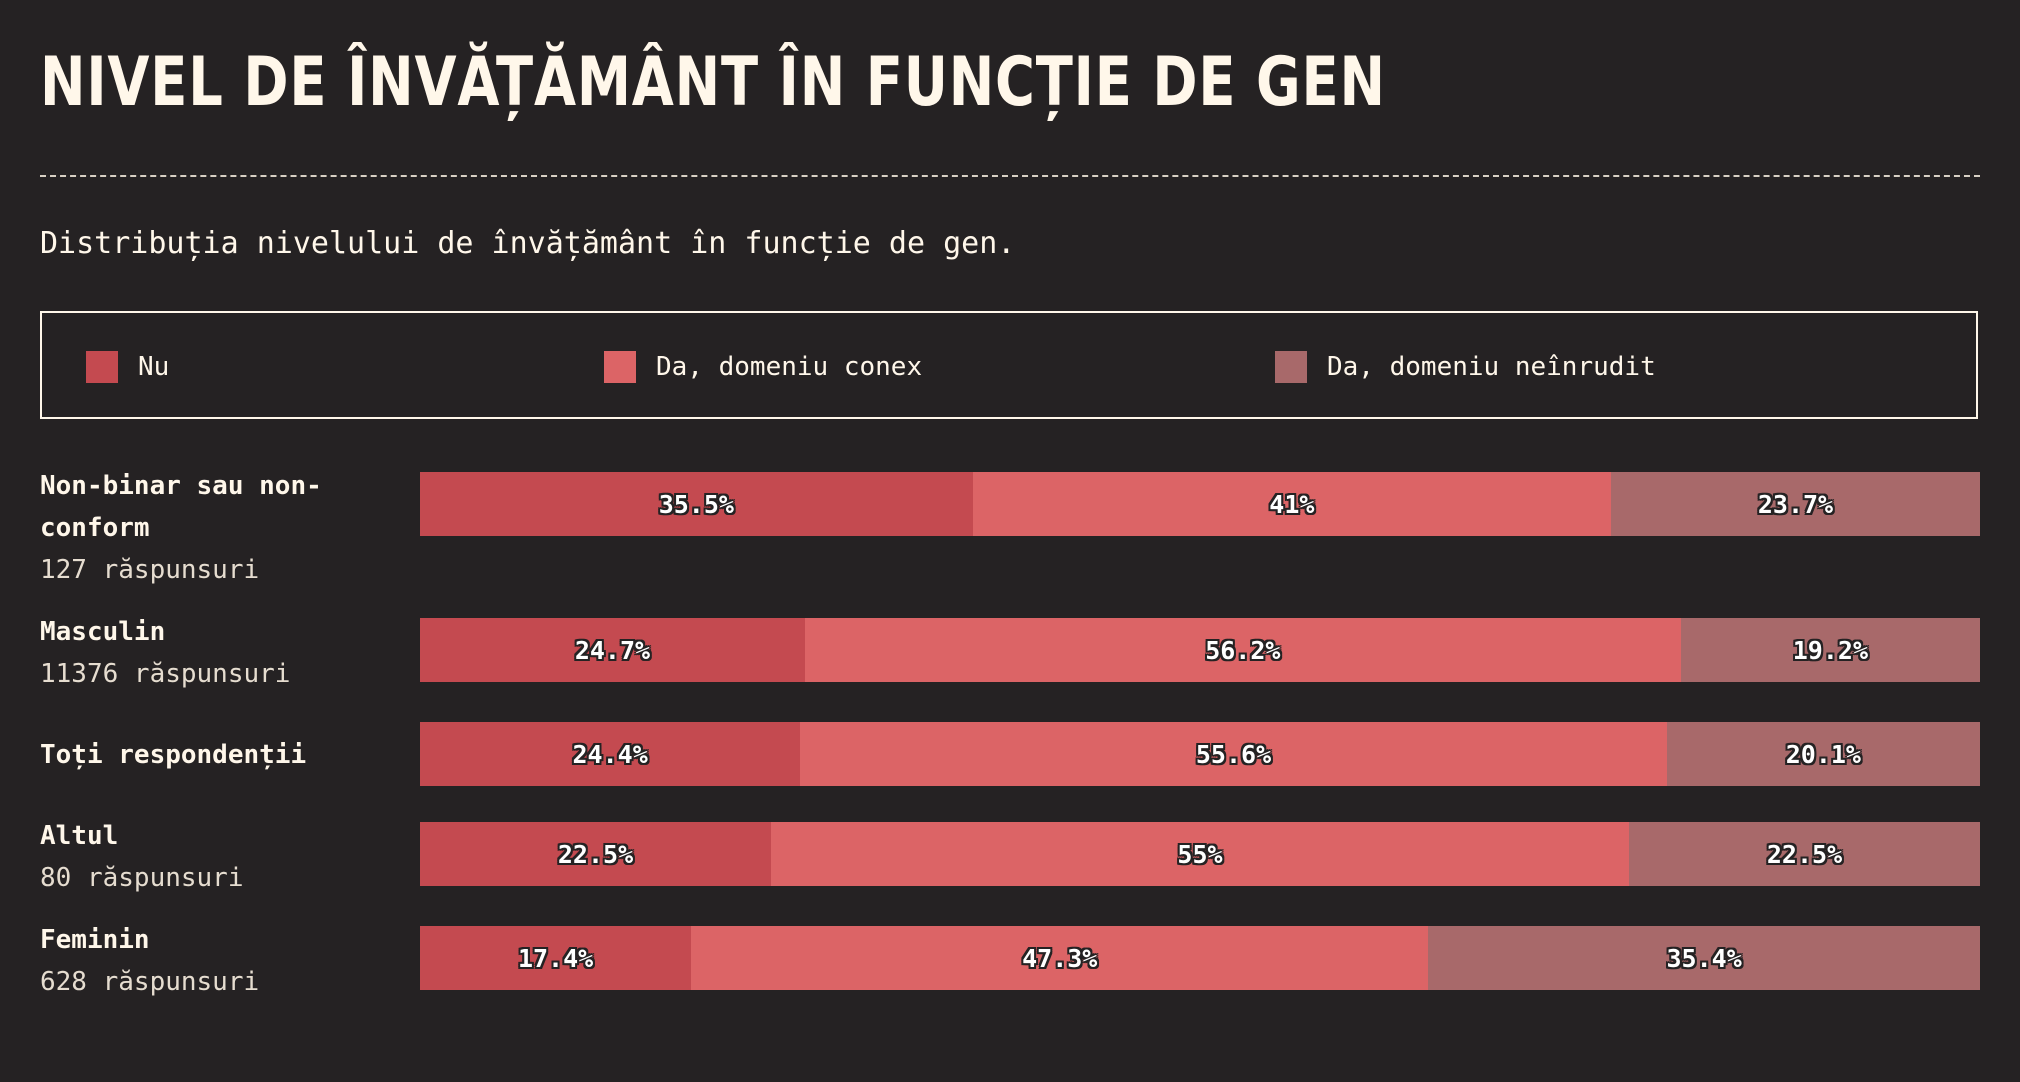 This screenshot has height=1082, width=2020. What do you see at coordinates (127, 367) in the screenshot?
I see `legend-item-nu: Nu` at bounding box center [127, 367].